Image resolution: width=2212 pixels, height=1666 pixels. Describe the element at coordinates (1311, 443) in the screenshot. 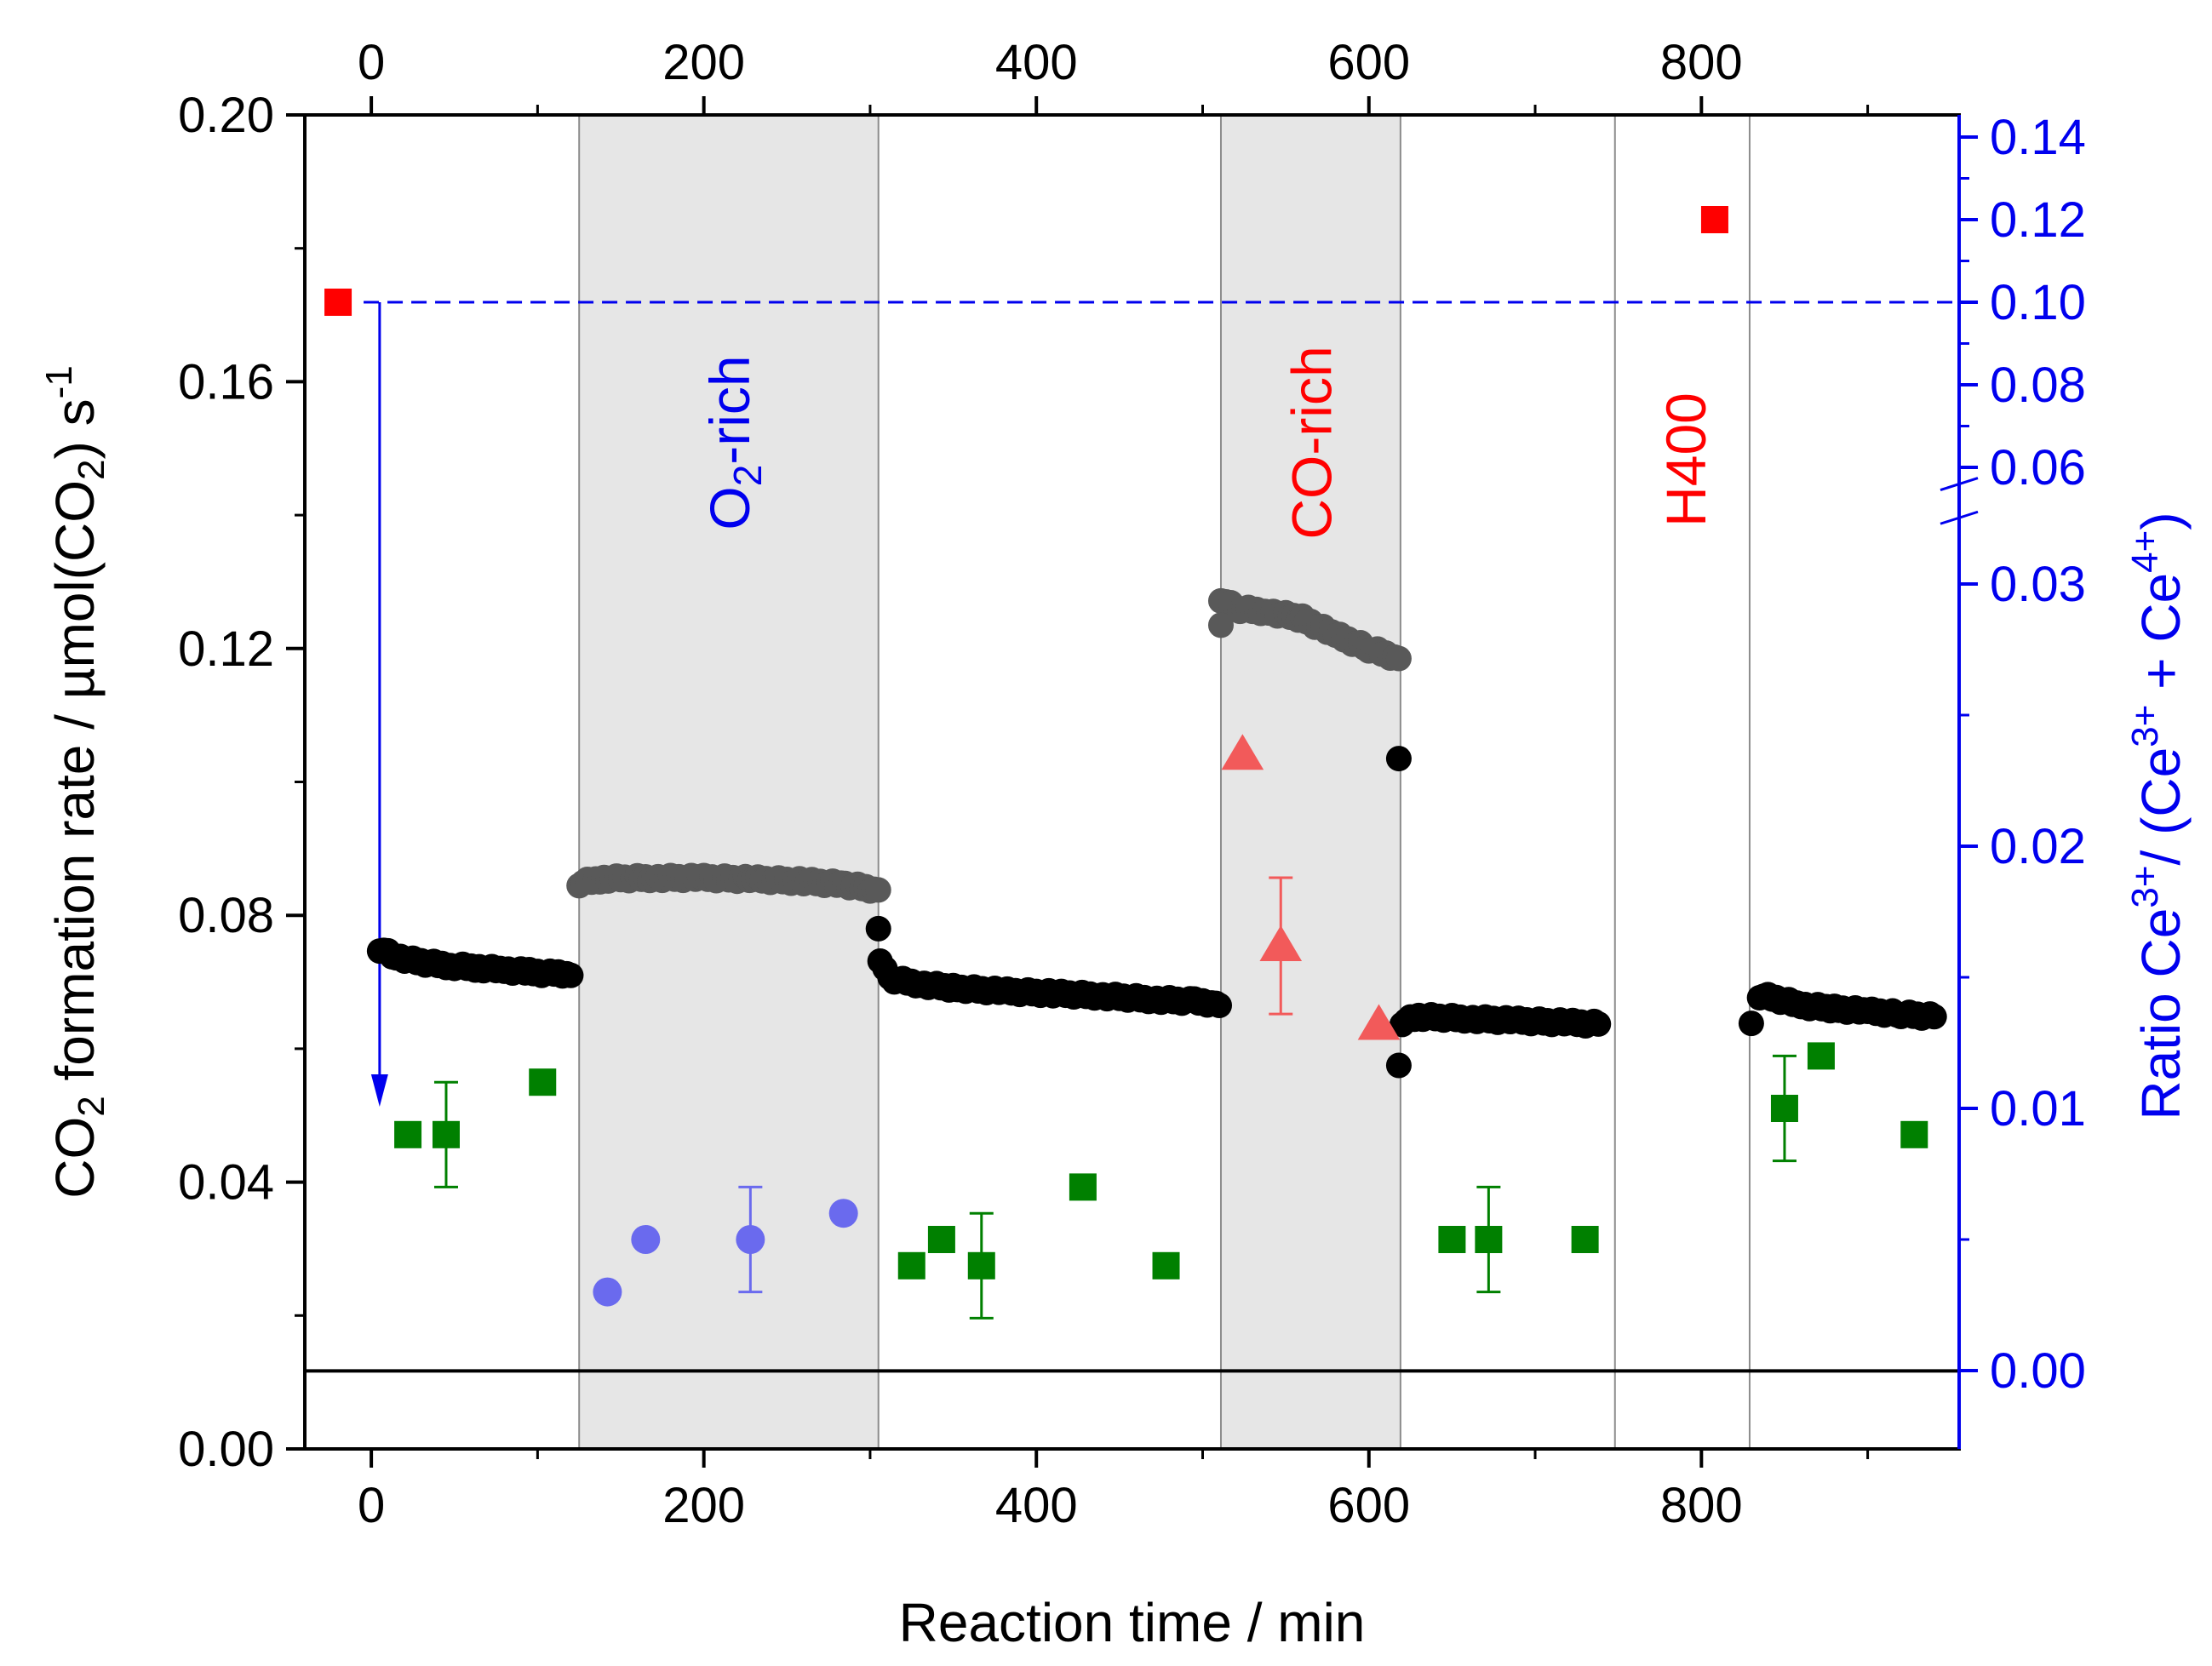

I see `region-label-1: CO-rich` at that location.